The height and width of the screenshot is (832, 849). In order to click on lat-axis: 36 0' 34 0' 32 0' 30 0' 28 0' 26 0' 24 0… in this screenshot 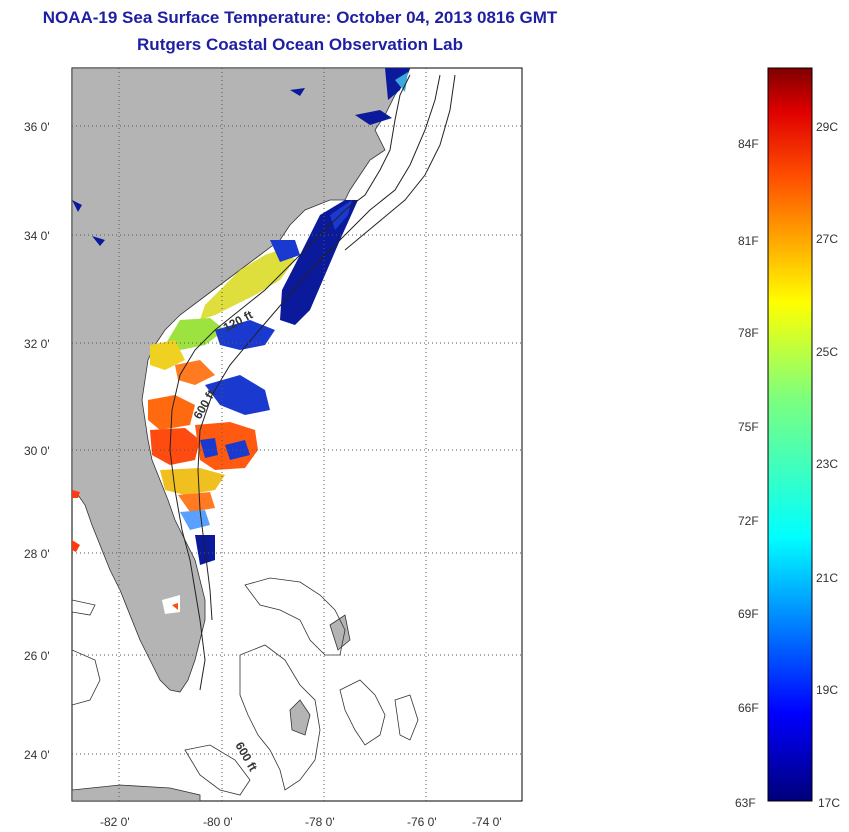, I will do `click(37, 441)`.